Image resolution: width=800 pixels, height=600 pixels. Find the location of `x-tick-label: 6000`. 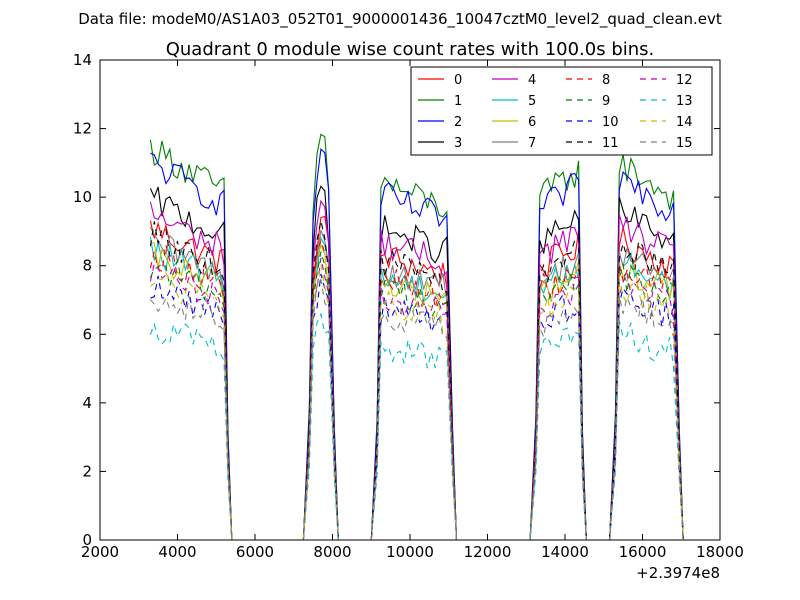

x-tick-label: 6000 is located at coordinates (255, 552).